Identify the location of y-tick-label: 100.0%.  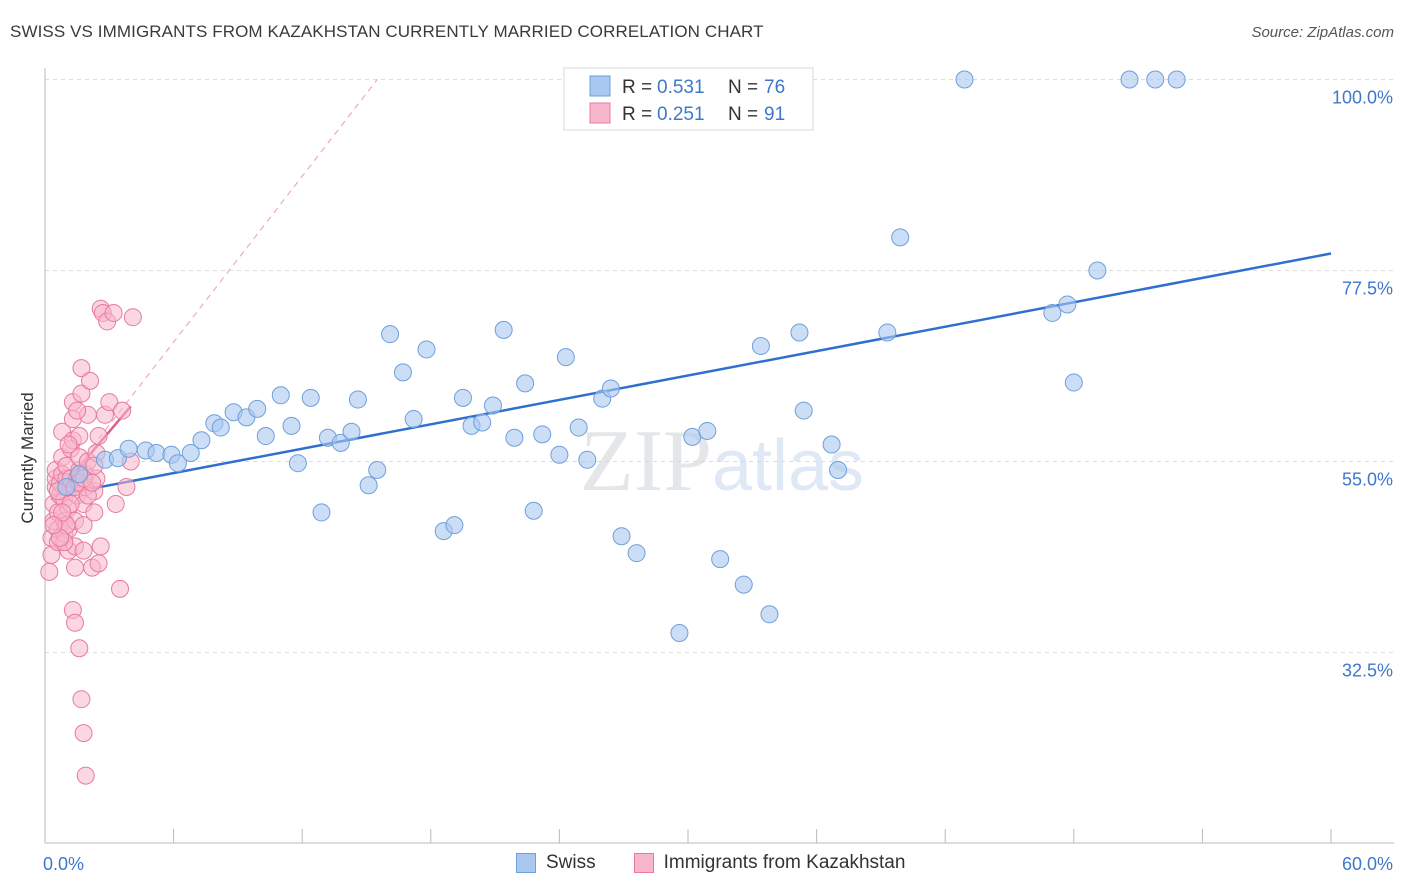
(1362, 98).